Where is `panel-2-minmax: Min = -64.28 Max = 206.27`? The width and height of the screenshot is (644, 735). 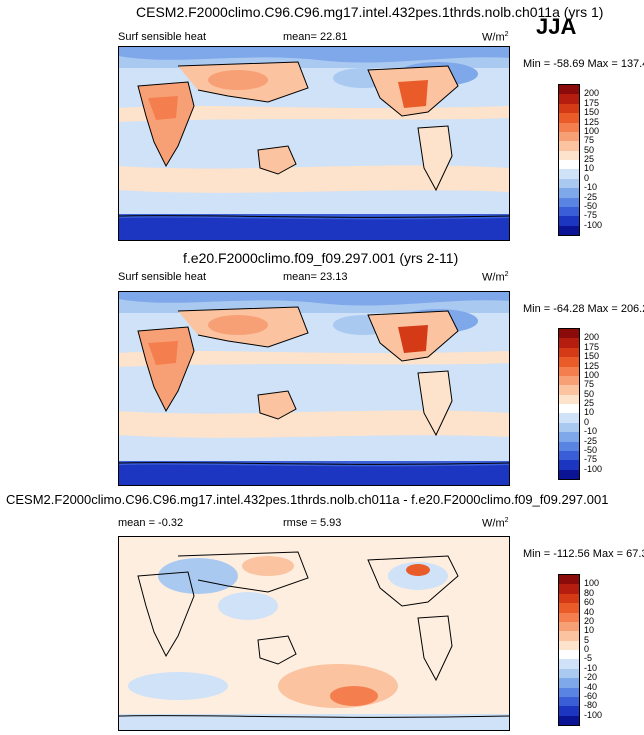 panel-2-minmax: Min = -64.28 Max = 206.27 is located at coordinates (583, 309).